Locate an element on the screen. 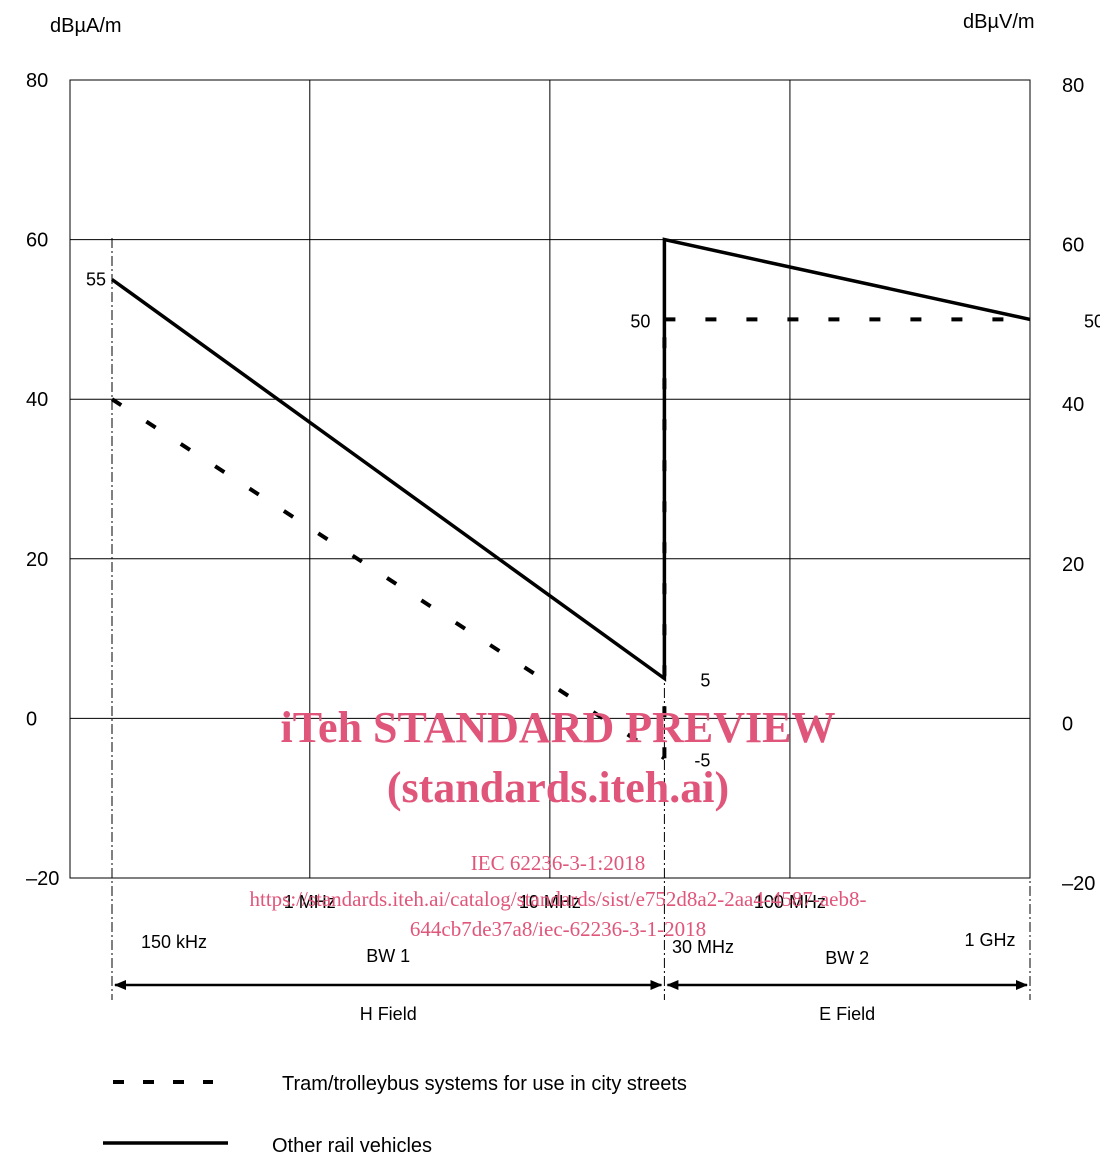  y-left-unit: dBµA/m is located at coordinates (86, 26).